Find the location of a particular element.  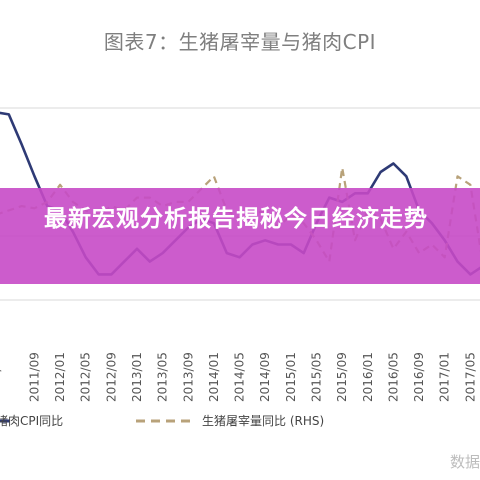

x-tick-label: 2013/09 is located at coordinates (188, 377).